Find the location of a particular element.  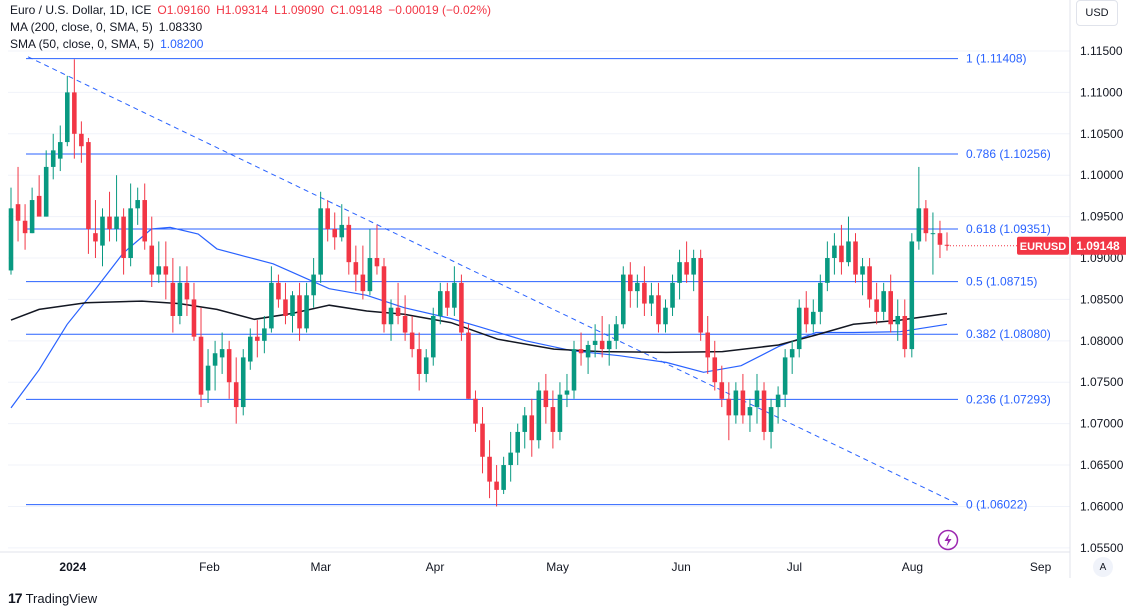

time-tick-label: Apr is located at coordinates (435, 567).